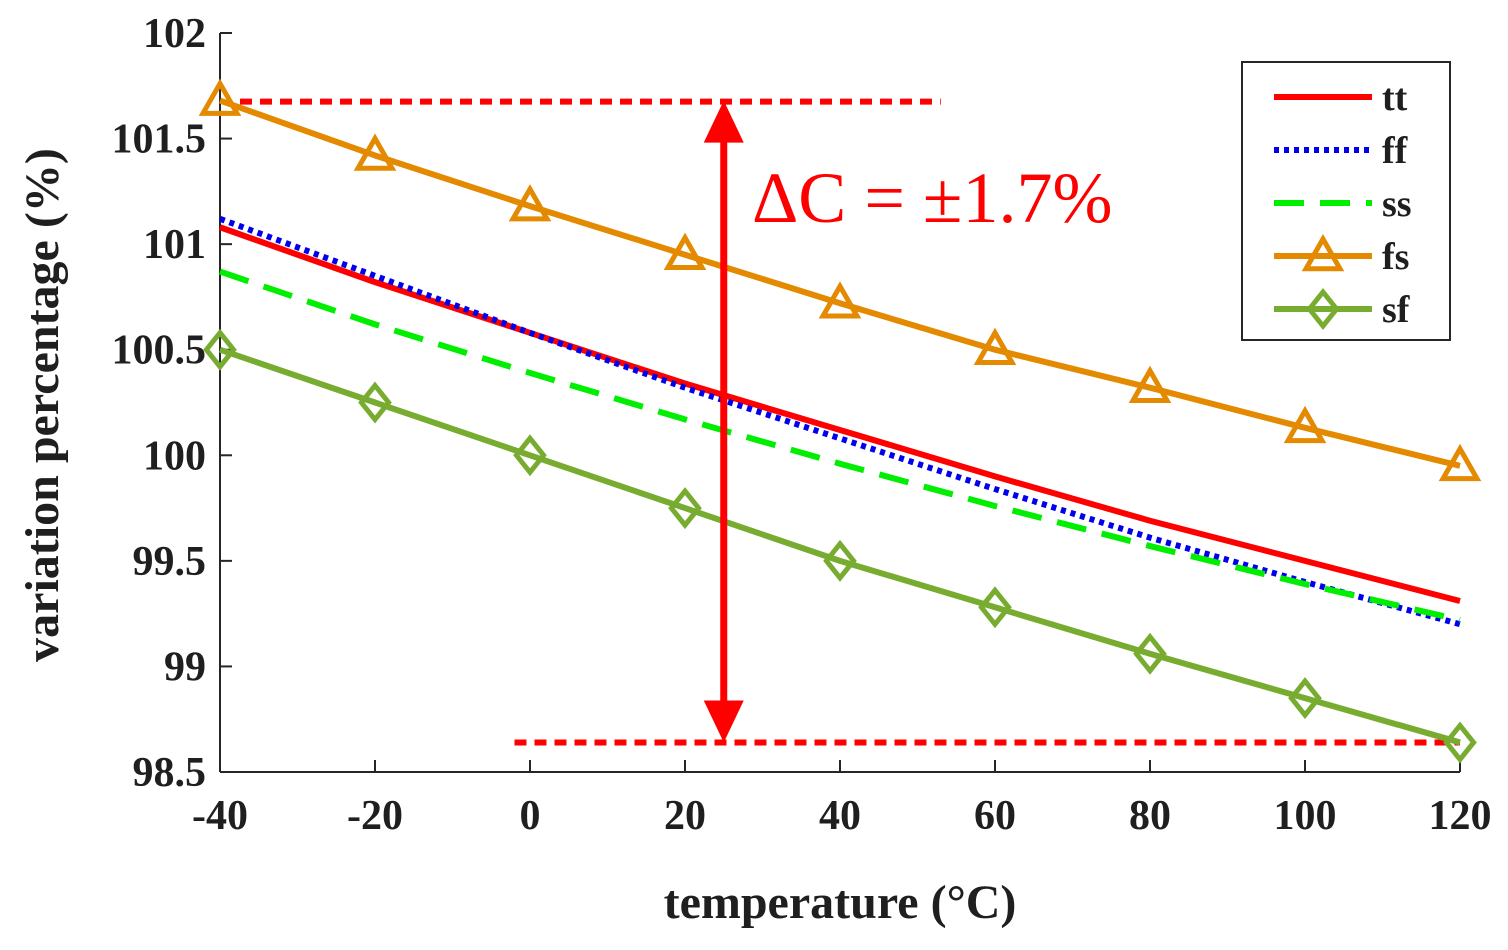 This screenshot has width=1508, height=950. Describe the element at coordinates (159, 140) in the screenshot. I see `y-tick-label: 101.5` at that location.